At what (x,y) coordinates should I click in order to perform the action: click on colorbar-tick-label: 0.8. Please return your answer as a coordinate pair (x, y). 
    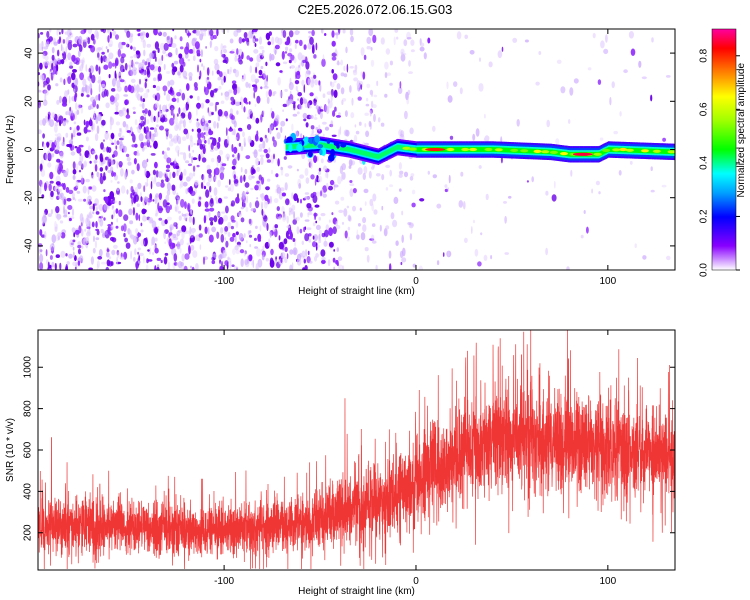
    Looking at the image, I should click on (704, 55).